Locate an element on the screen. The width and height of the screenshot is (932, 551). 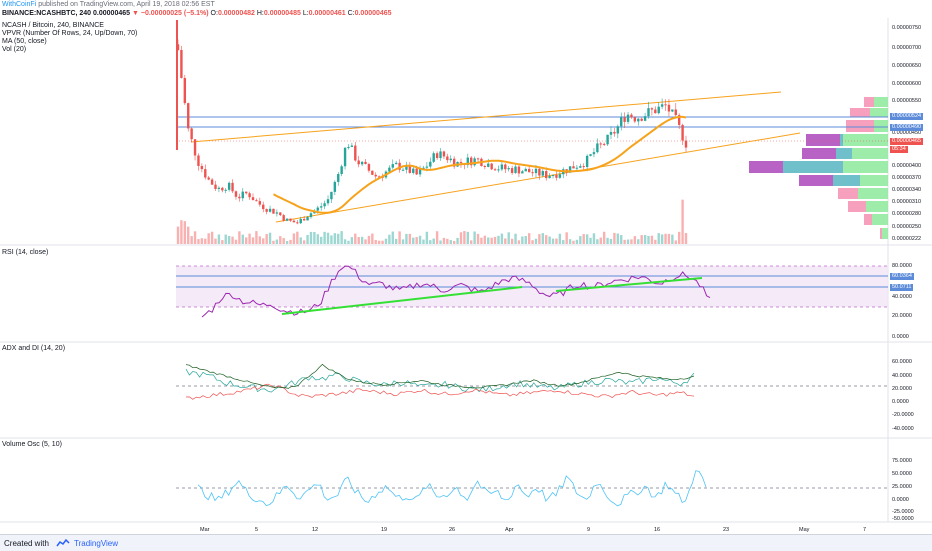
l-value: 0.00000461 is located at coordinates (327, 13).